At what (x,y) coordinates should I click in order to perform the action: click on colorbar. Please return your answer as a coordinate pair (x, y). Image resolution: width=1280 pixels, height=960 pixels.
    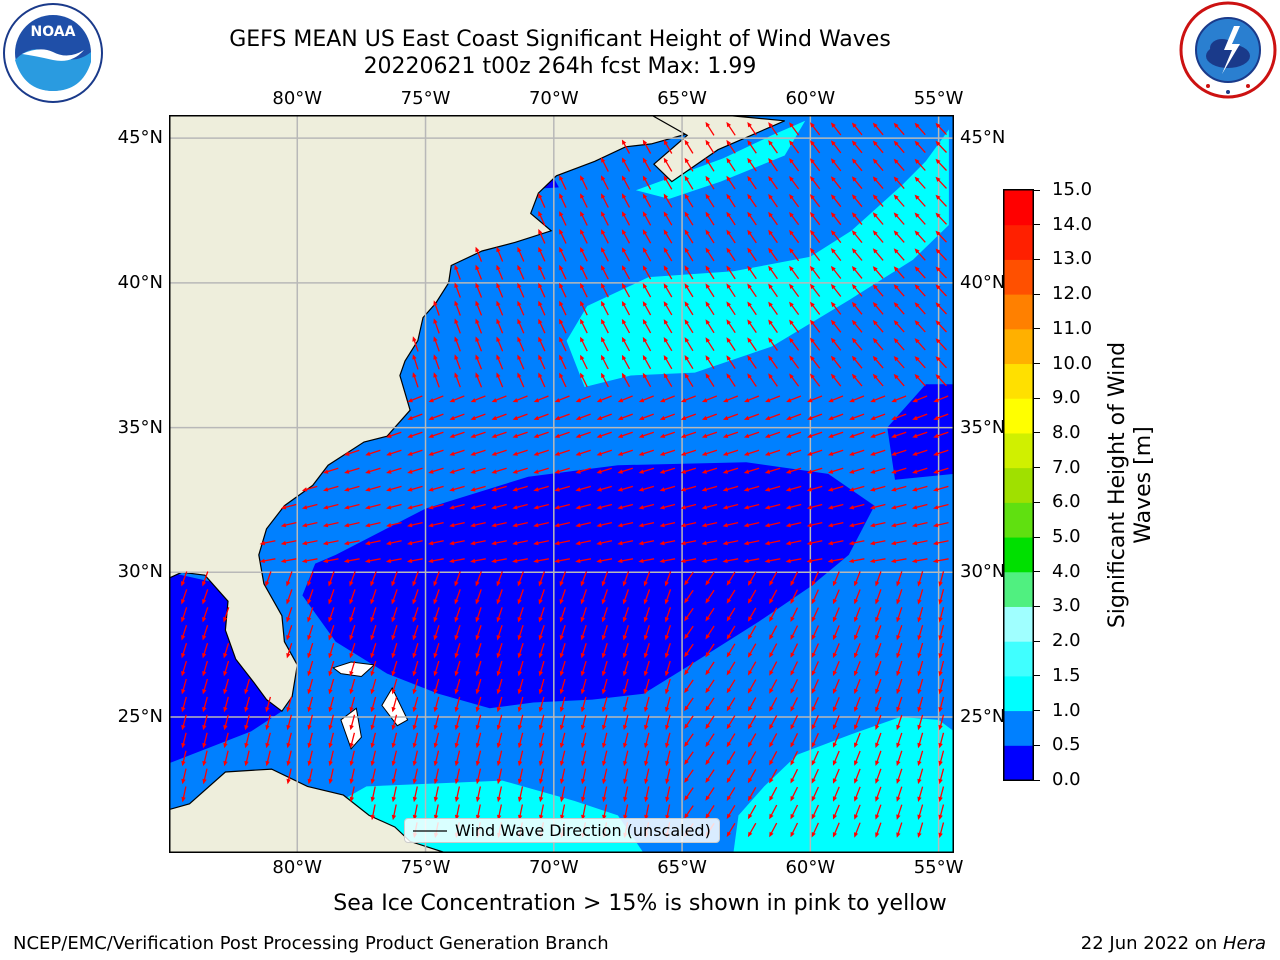
    Looking at the image, I should click on (1018, 485).